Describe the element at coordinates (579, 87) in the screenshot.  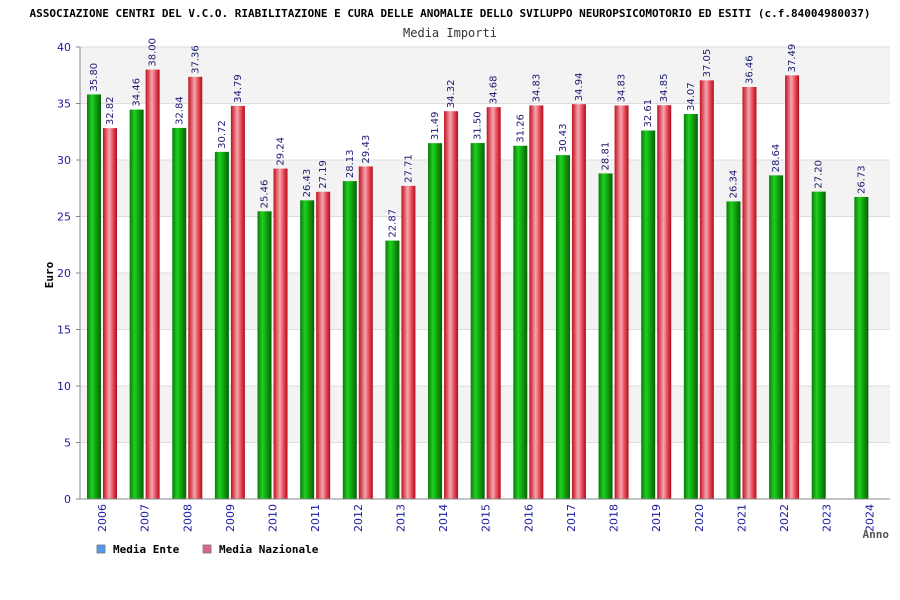
I see `data-label: 34.94` at that location.